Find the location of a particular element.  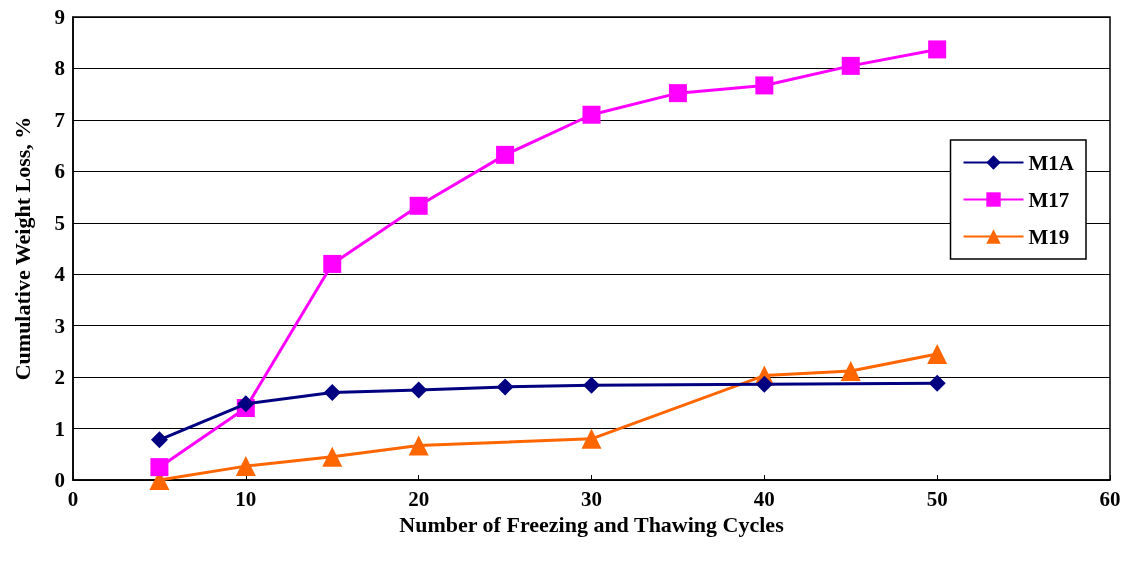

y-tick-label: 2 is located at coordinates (59, 377).